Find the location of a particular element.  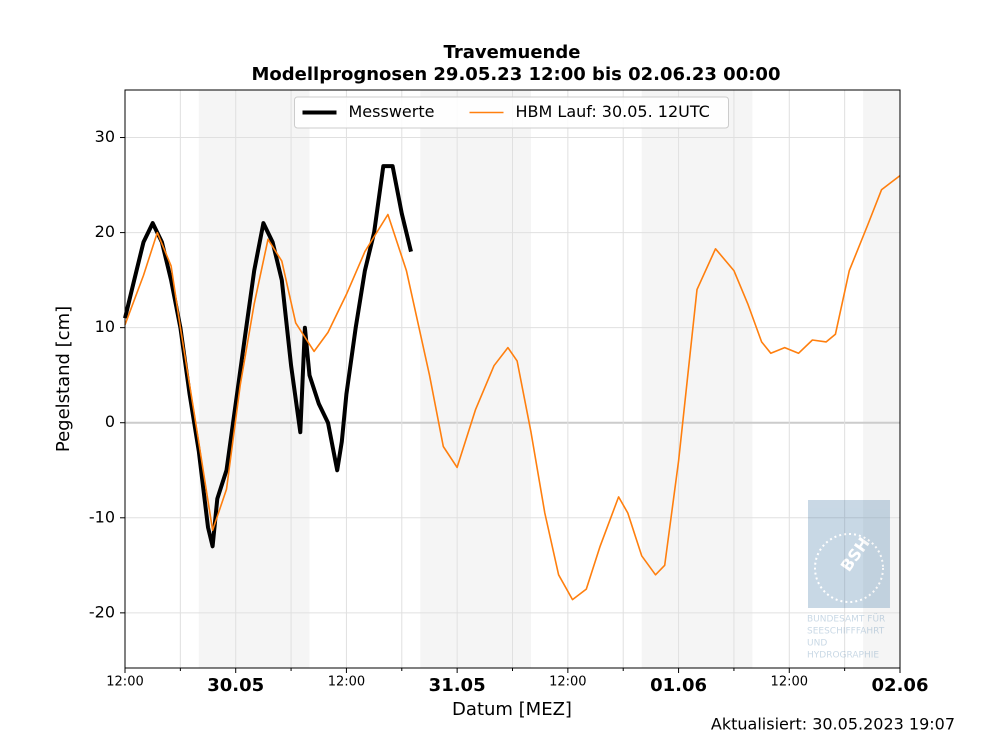

y-tick-label: 20 is located at coordinates (105, 231).